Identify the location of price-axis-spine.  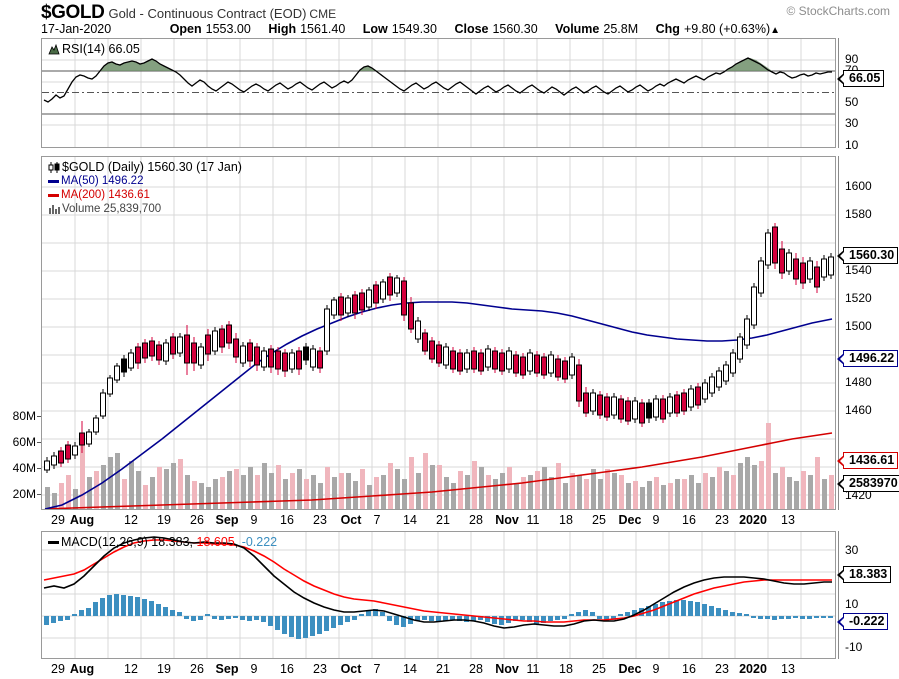
(838, 333).